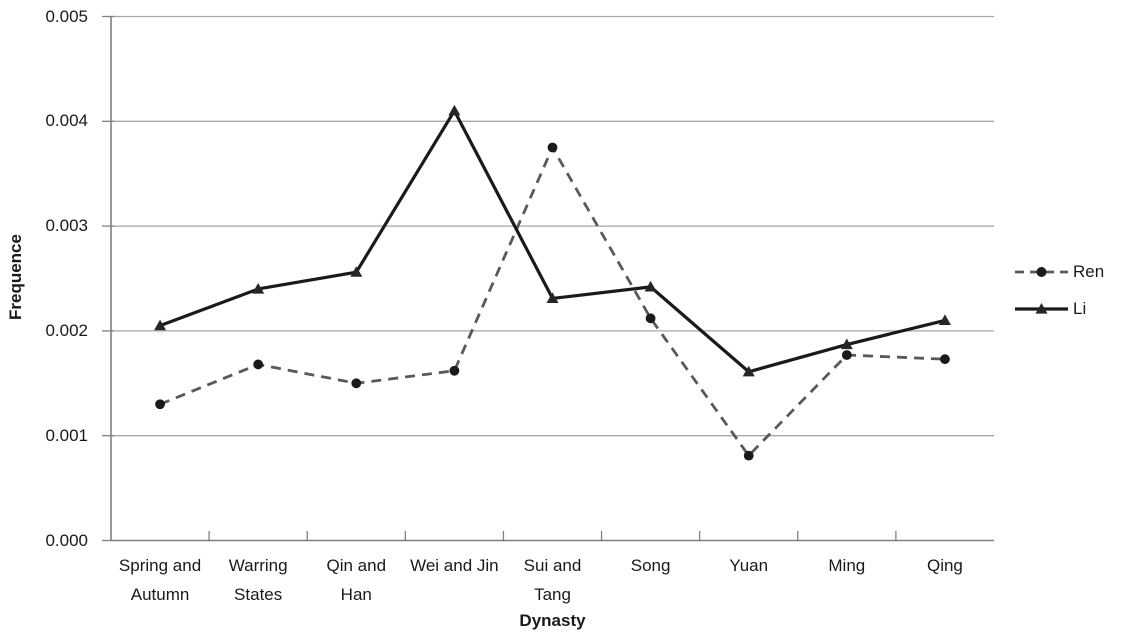  I want to click on x-category-label: Yuan, so click(749, 565).